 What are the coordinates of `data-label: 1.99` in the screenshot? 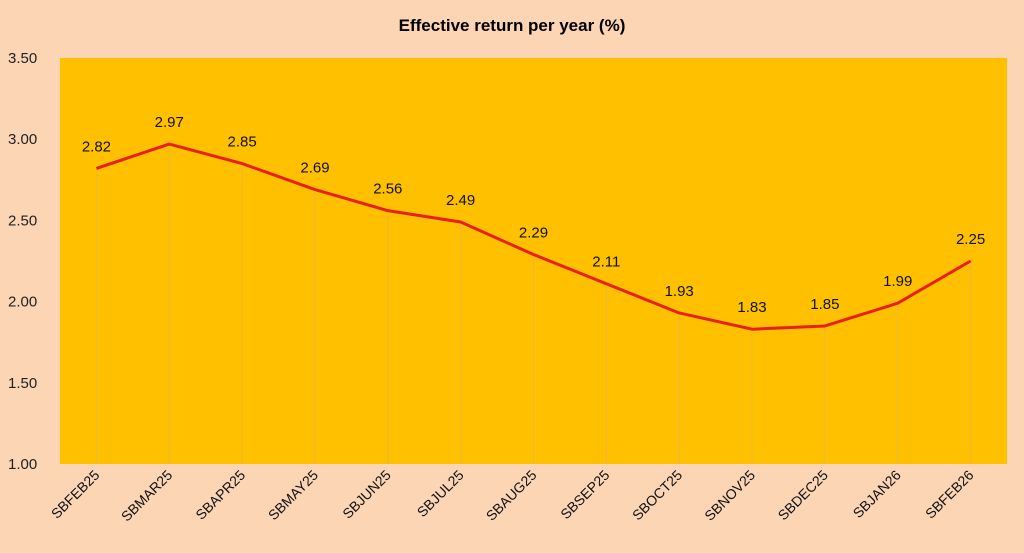 It's located at (897, 281).